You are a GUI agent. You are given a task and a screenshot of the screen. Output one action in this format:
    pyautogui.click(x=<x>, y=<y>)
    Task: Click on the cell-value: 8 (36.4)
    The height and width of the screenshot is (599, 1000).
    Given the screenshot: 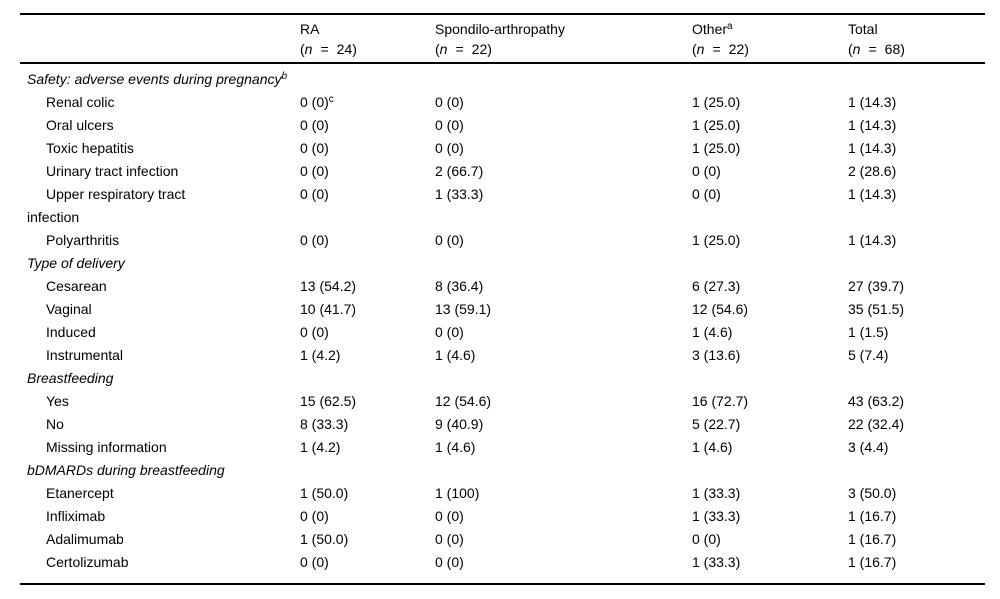 What is the action you would take?
    pyautogui.click(x=459, y=286)
    